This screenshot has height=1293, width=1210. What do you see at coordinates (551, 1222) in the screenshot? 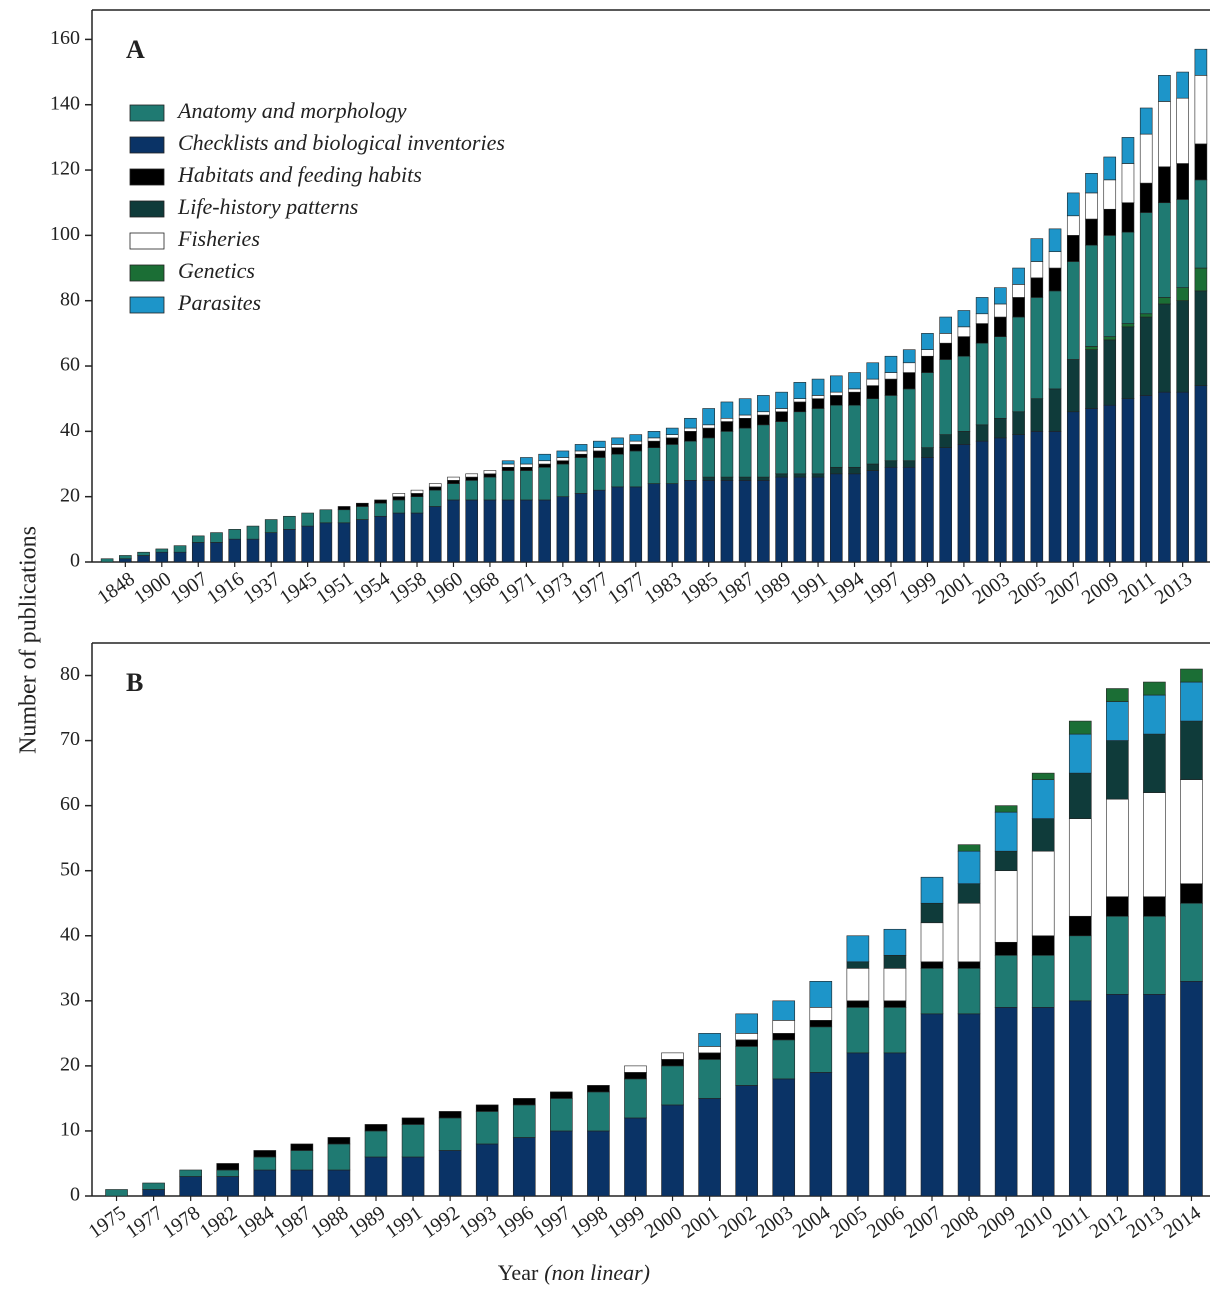
I see `x-tick-label: 1997` at bounding box center [551, 1222].